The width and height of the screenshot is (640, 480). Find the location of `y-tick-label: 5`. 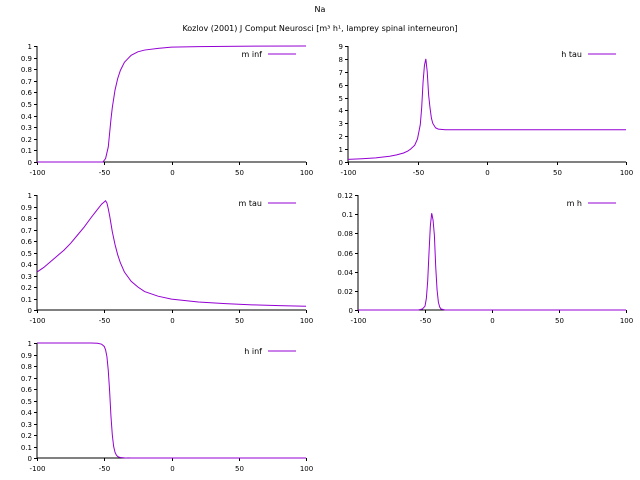

y-tick-label: 5 is located at coordinates (341, 99).